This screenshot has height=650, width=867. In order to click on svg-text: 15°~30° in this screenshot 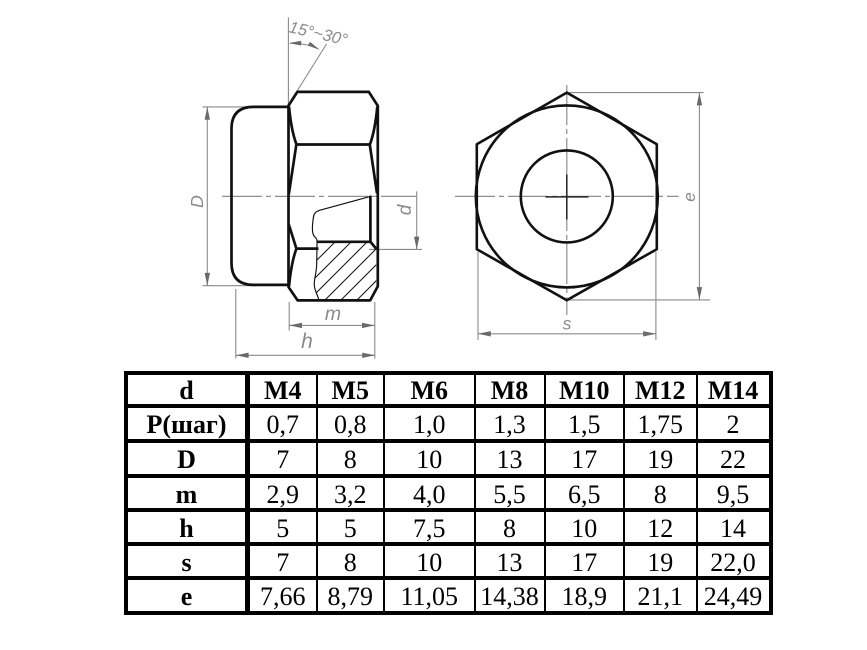, I will do `click(318, 33)`.